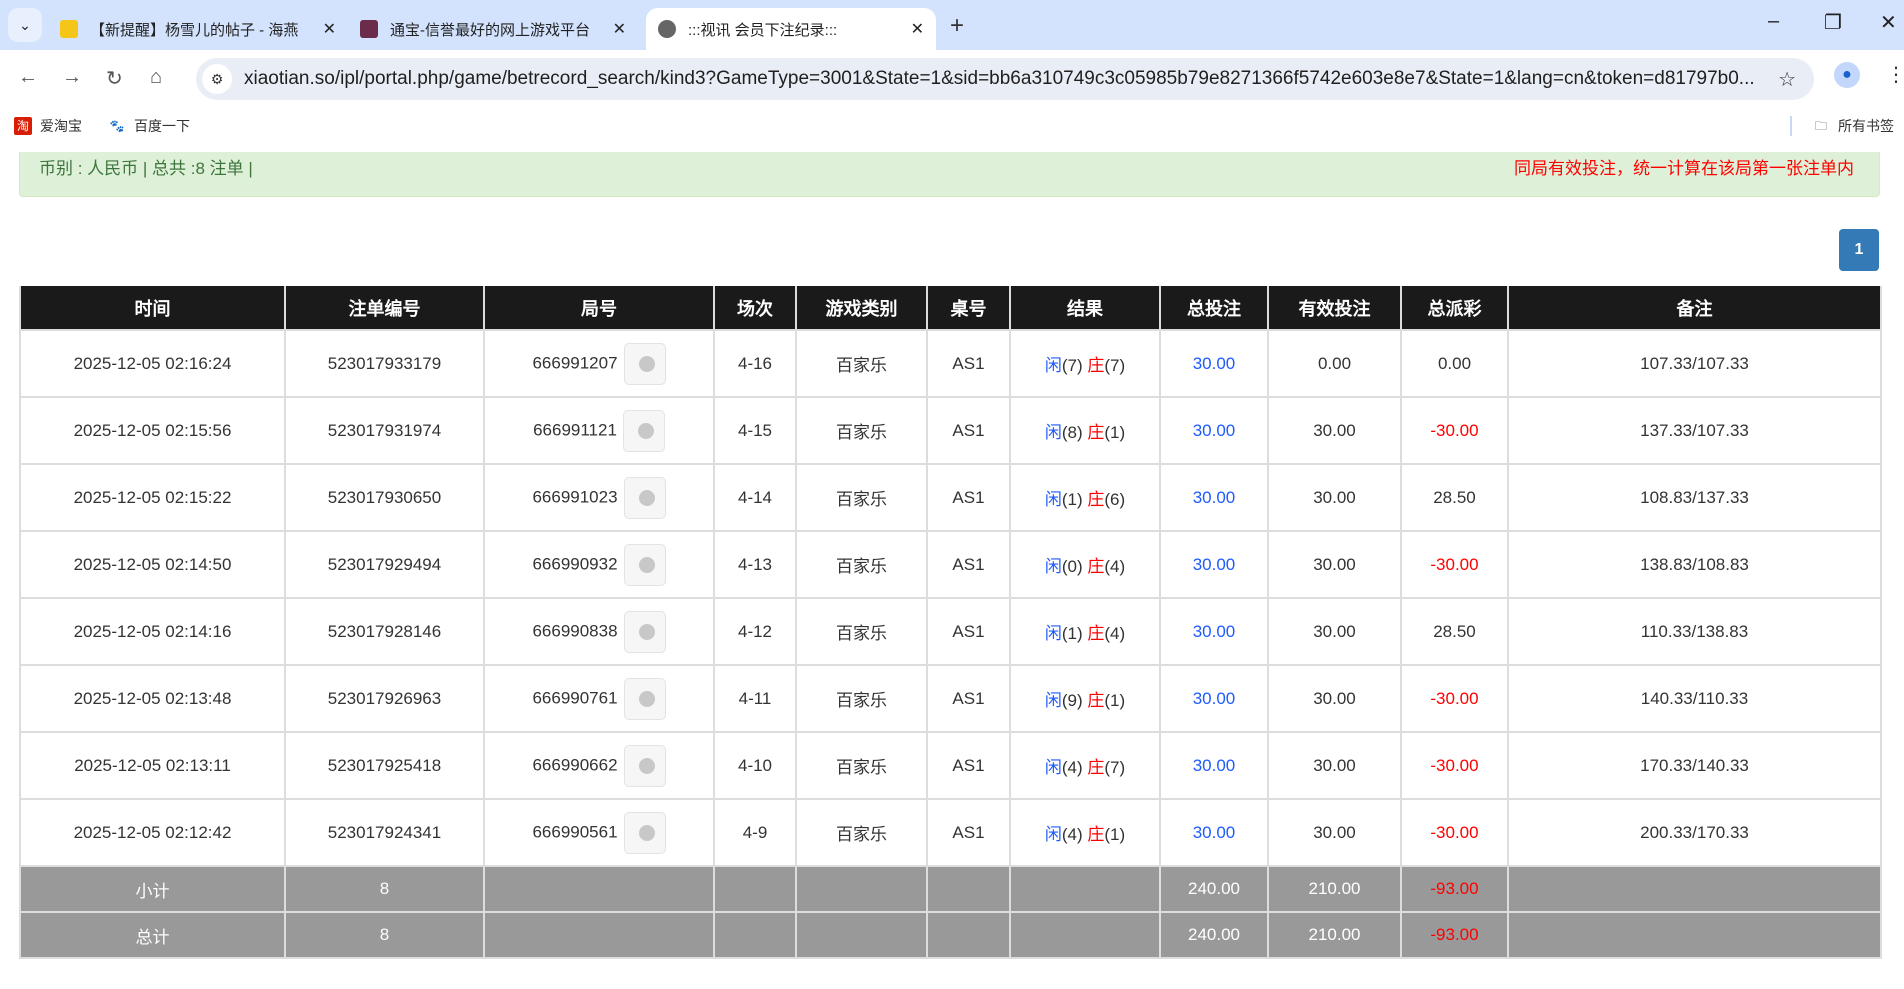 This screenshot has width=1904, height=989. Describe the element at coordinates (384, 363) in the screenshot. I see `table-cell: 523017933179` at that location.